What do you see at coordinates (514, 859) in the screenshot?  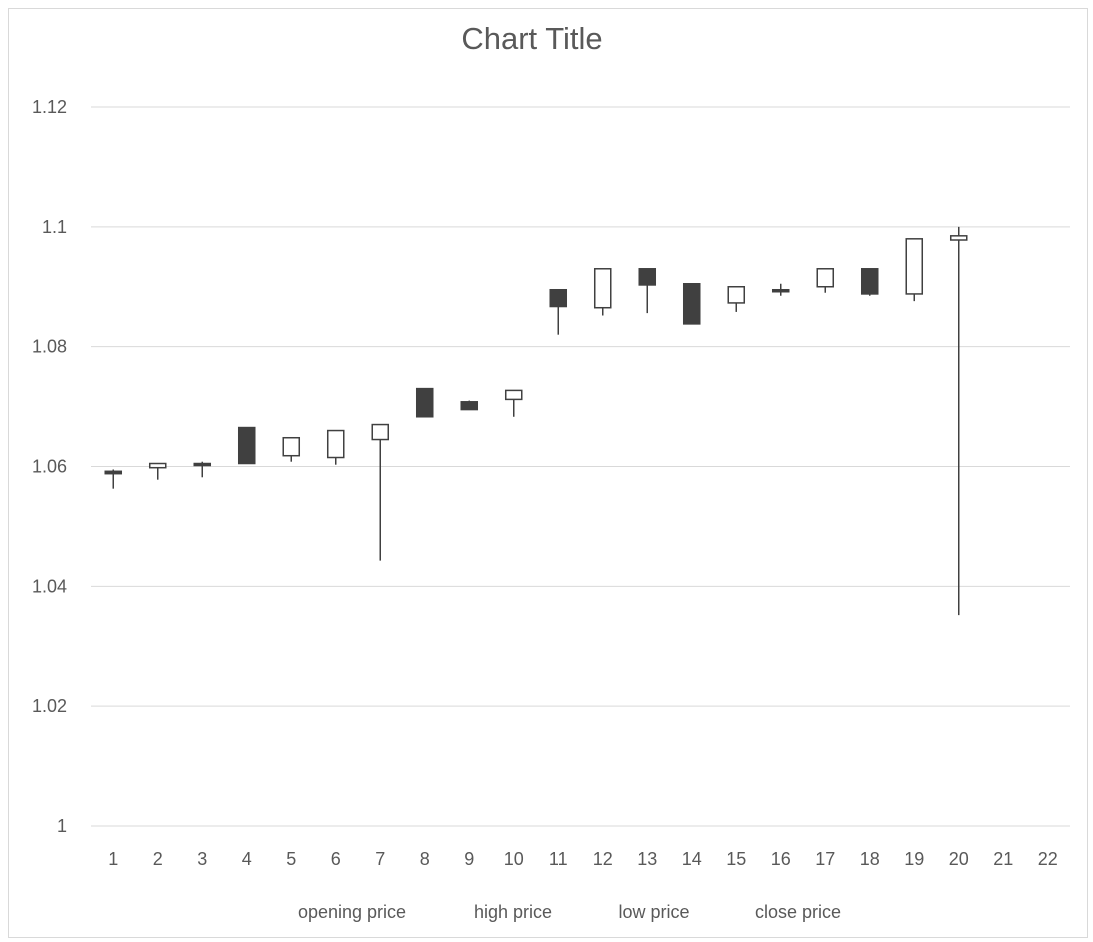 I see `x-tick-label: 10` at bounding box center [514, 859].